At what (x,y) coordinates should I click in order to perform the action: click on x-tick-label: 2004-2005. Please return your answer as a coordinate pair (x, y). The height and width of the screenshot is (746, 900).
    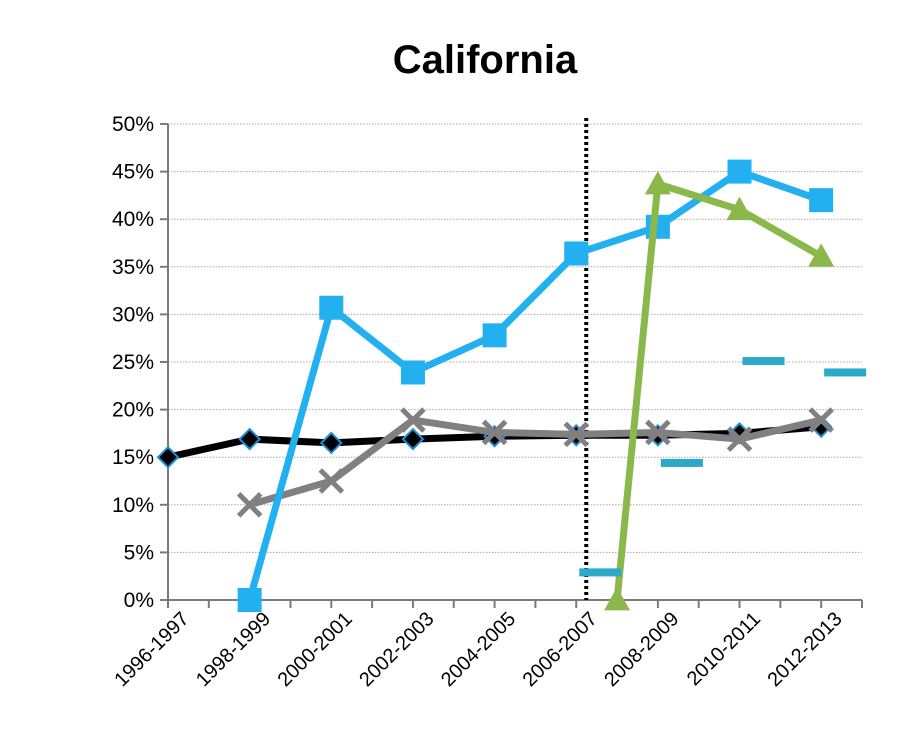
    Looking at the image, I should click on (478, 649).